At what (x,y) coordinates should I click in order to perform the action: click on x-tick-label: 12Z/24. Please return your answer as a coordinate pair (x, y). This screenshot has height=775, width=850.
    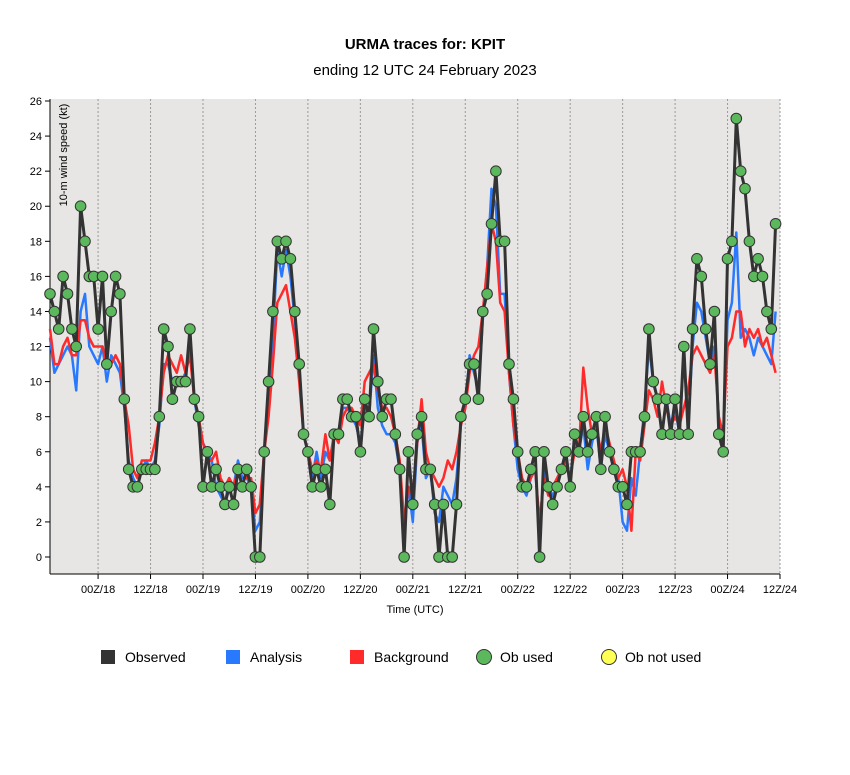
    Looking at the image, I should click on (780, 590).